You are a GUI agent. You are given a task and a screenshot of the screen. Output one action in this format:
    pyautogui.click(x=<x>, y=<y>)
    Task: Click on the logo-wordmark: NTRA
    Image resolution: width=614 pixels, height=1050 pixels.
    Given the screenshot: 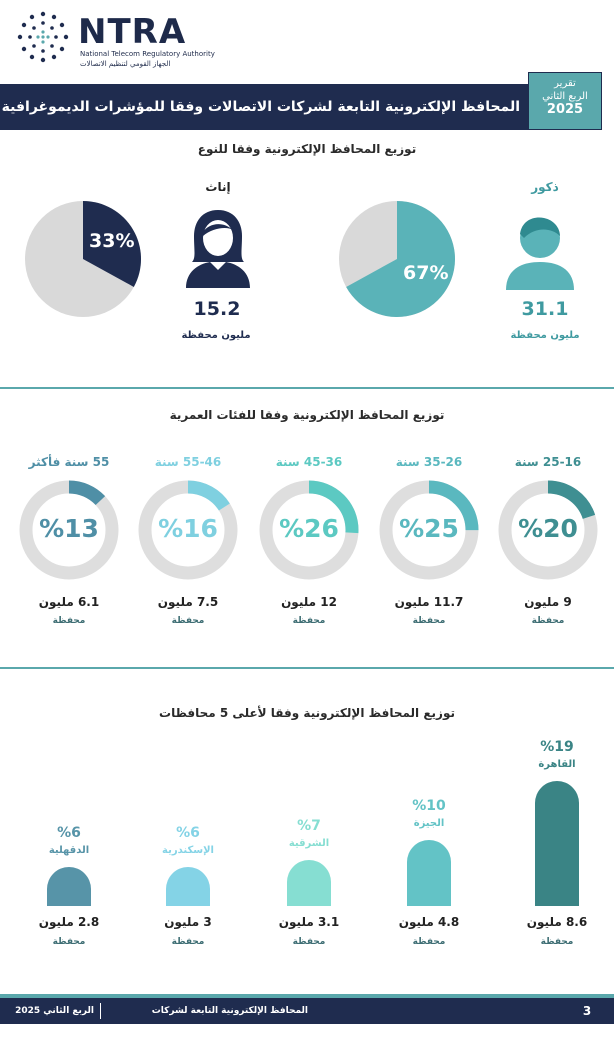 What is the action you would take?
    pyautogui.click(x=132, y=32)
    